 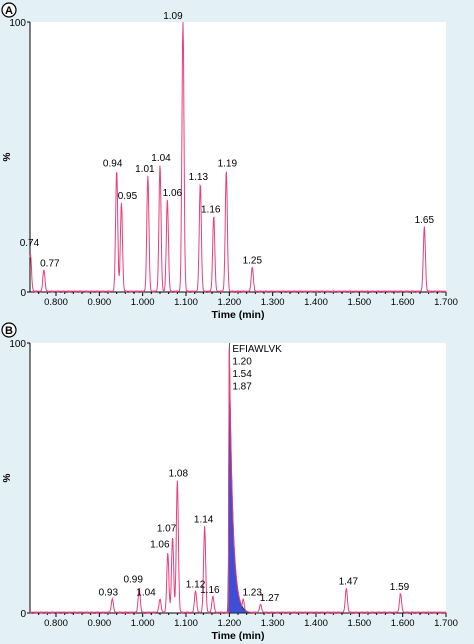 I want to click on panel-letter: A, so click(x=9, y=11).